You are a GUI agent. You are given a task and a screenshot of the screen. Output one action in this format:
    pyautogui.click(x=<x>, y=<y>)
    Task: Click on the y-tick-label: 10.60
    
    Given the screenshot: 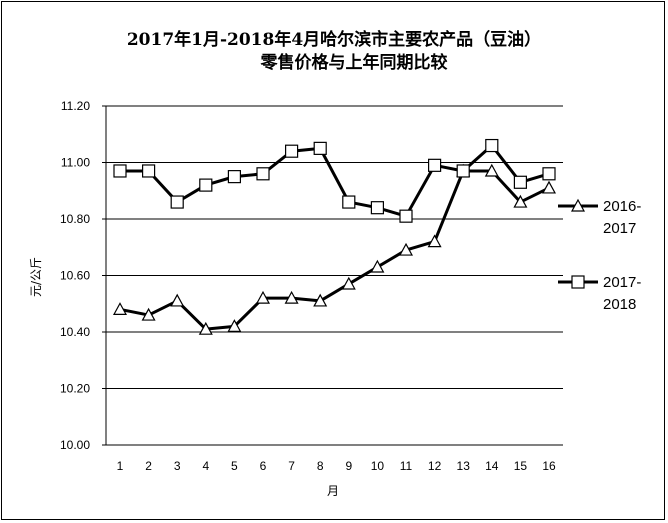 What is the action you would take?
    pyautogui.click(x=75, y=276)
    